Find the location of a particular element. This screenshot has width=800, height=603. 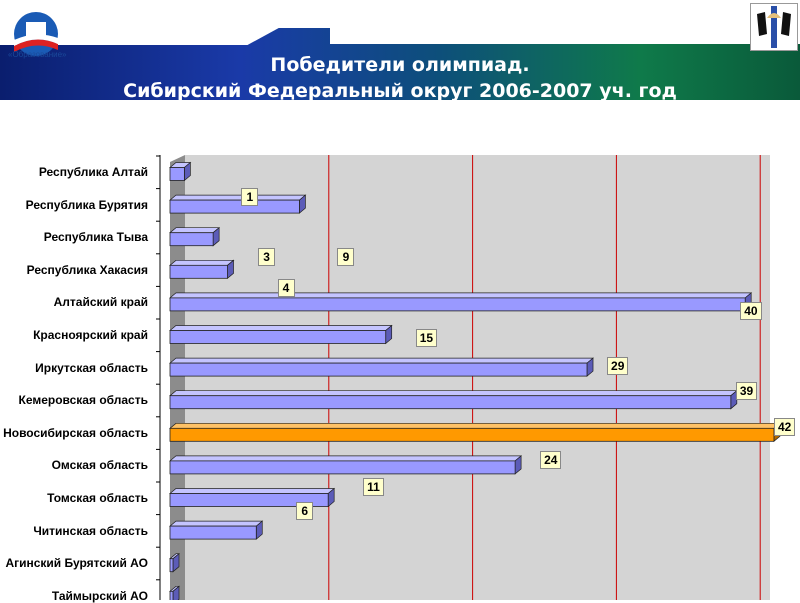

data-label: 29 is located at coordinates (618, 366).